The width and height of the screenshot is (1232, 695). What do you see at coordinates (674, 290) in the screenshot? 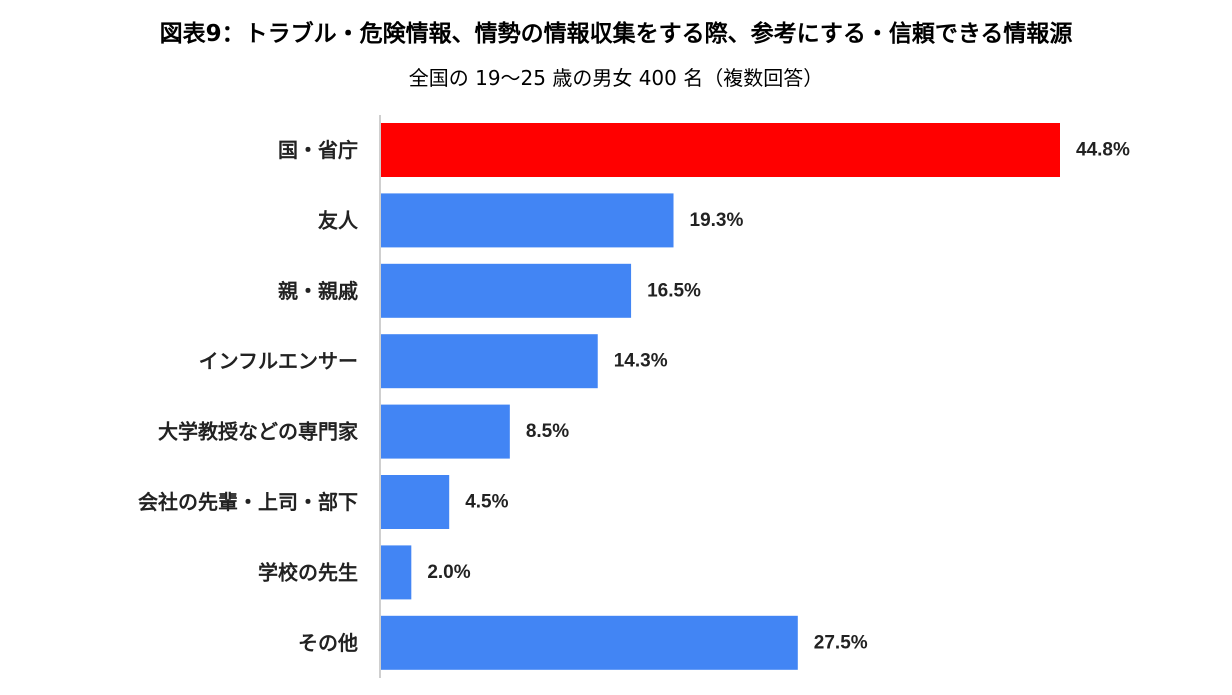
I see `value-label: 16.5%` at bounding box center [674, 290].